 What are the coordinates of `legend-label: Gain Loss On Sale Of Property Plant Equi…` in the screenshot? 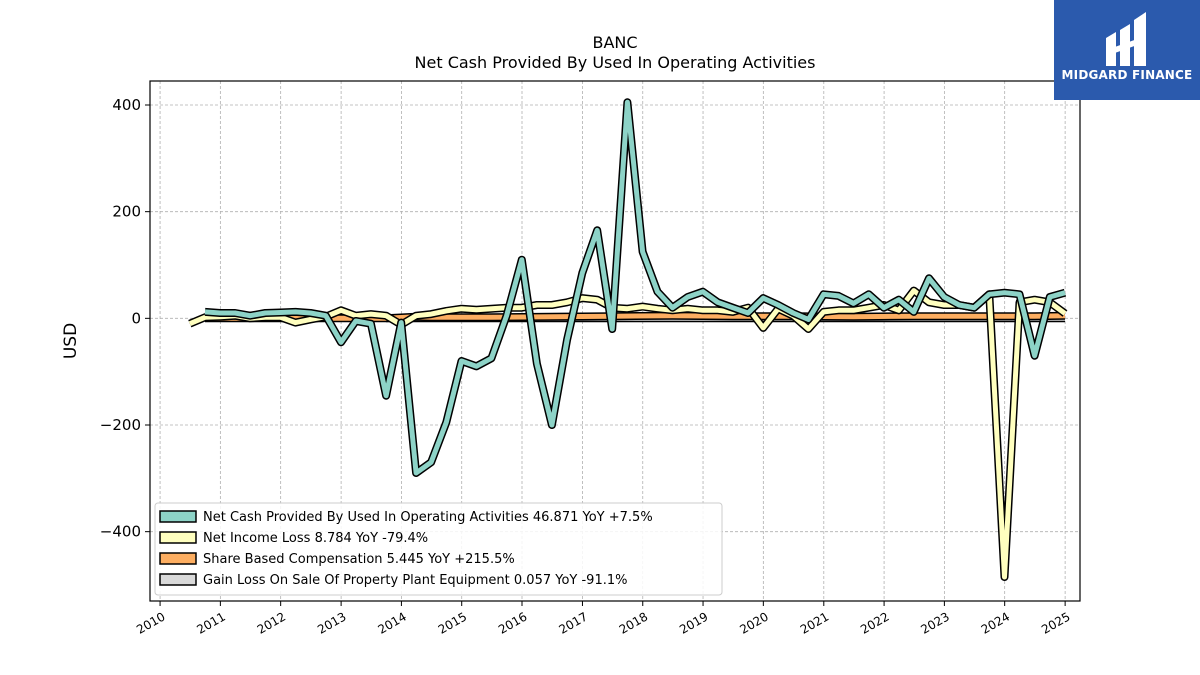 It's located at (415, 580).